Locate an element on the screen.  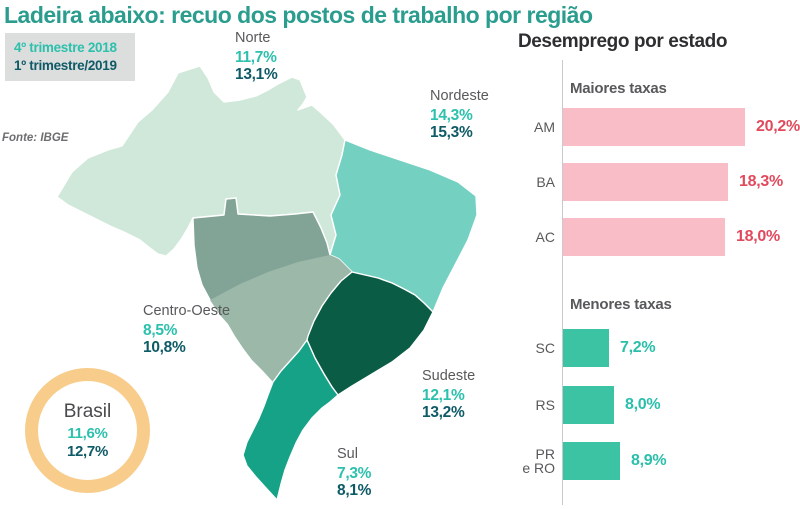
region-value-2019: 8,1% is located at coordinates (354, 490).